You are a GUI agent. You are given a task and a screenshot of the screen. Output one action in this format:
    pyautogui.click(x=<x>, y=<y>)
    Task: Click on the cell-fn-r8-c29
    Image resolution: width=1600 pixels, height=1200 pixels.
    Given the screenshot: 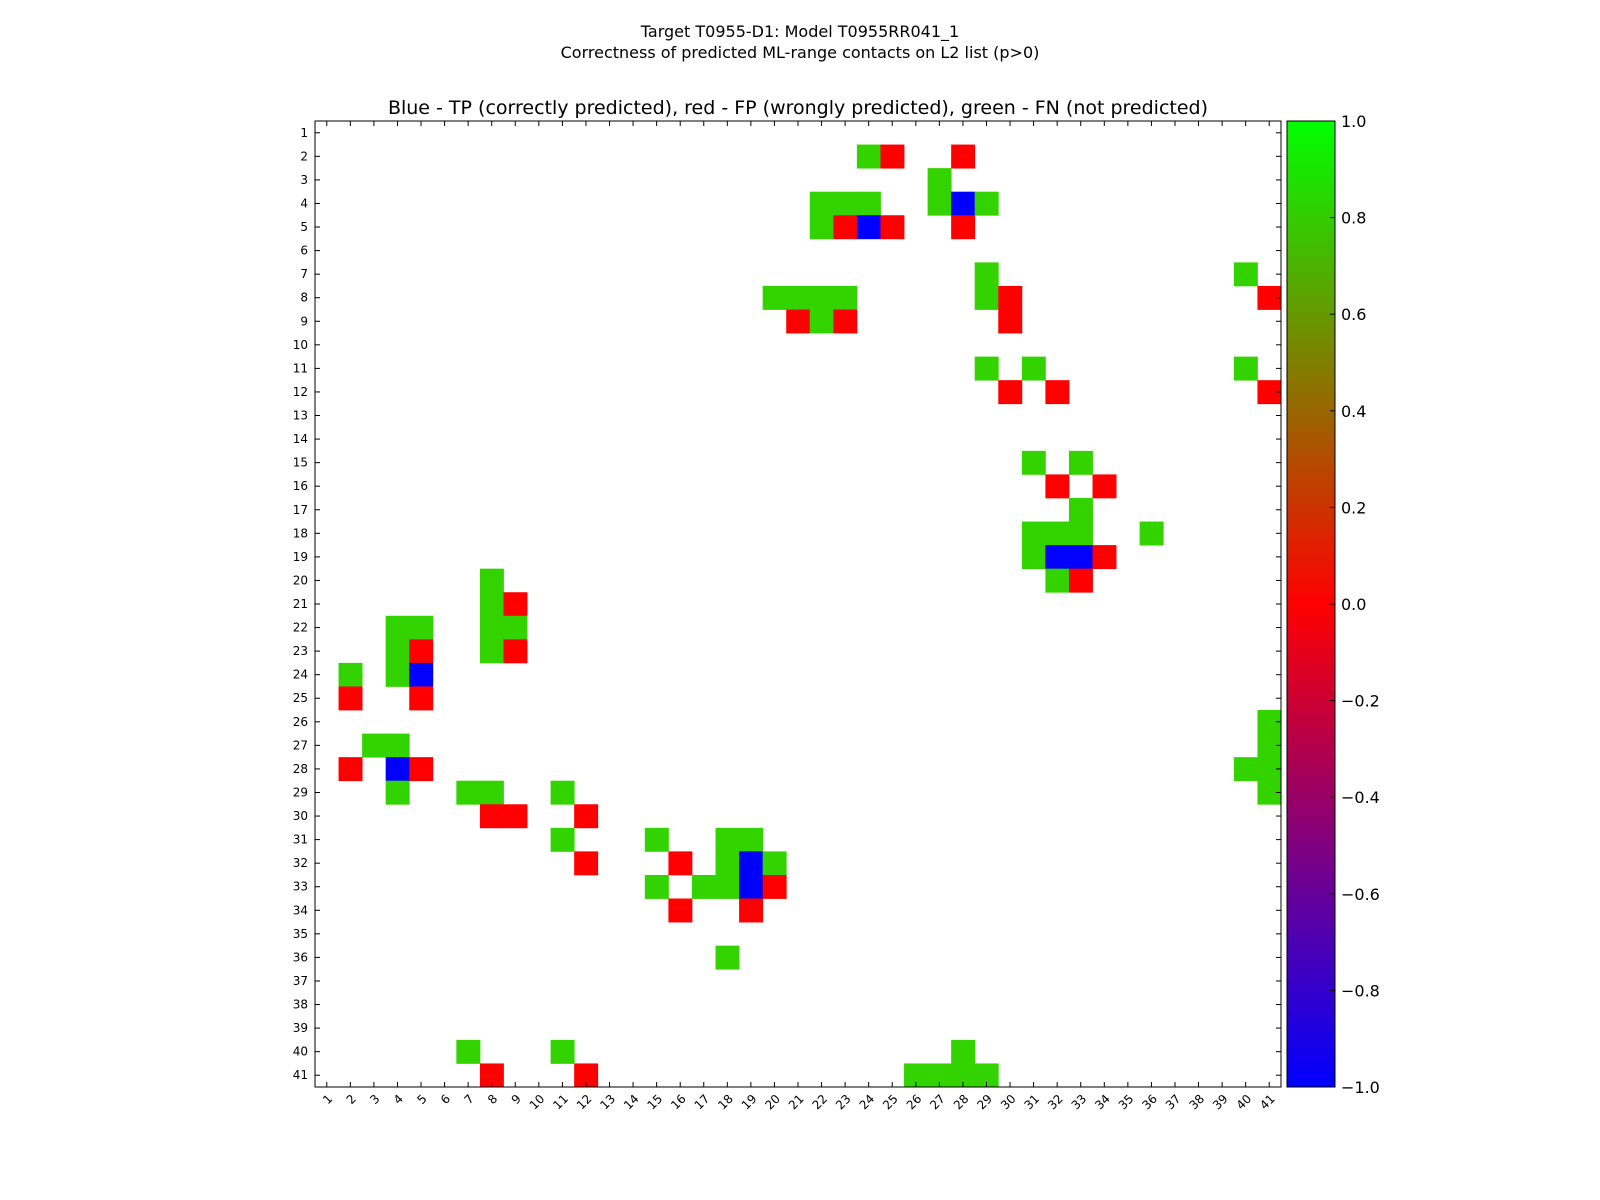 What is the action you would take?
    pyautogui.click(x=986, y=297)
    